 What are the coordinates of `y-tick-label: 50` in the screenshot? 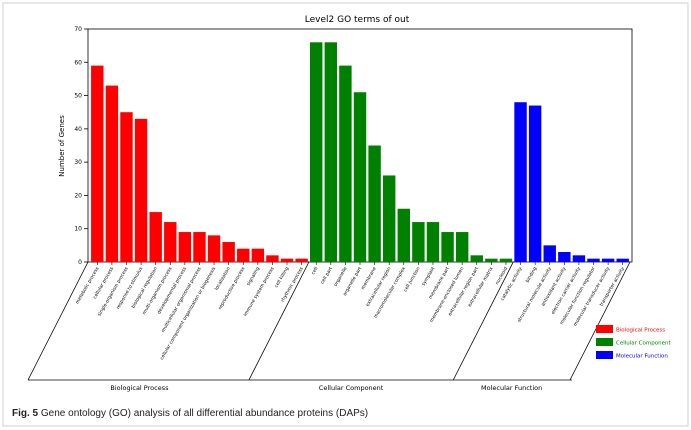 It's located at (78, 96).